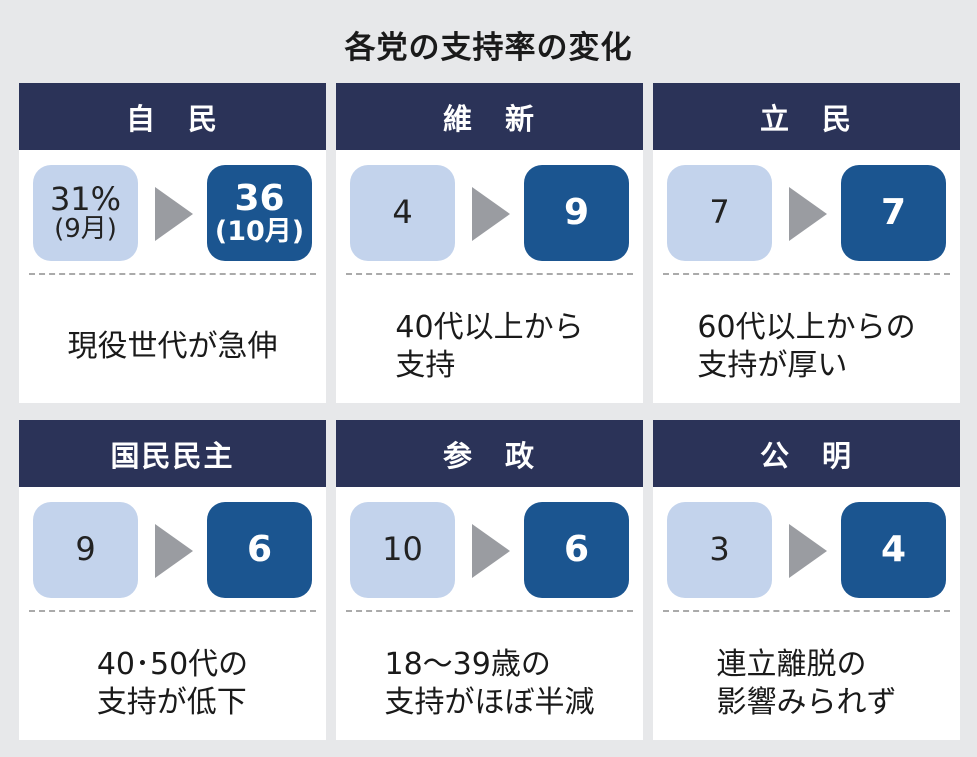 This screenshot has width=977, height=757. What do you see at coordinates (806, 116) in the screenshot?
I see `party-name: 立 民` at bounding box center [806, 116].